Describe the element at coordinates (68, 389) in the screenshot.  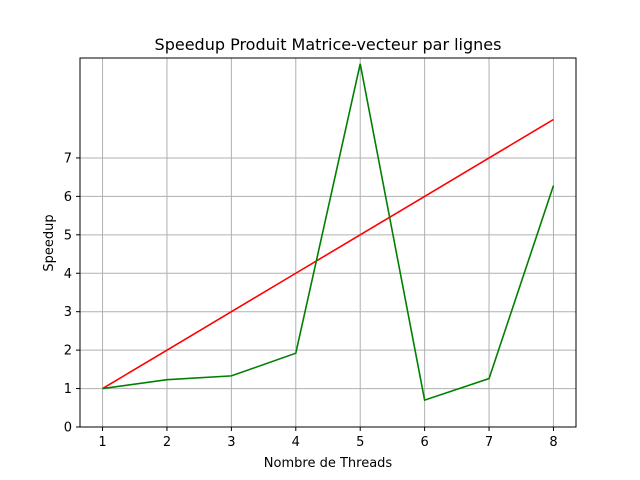
I see `y-tick-label: 1` at that location.